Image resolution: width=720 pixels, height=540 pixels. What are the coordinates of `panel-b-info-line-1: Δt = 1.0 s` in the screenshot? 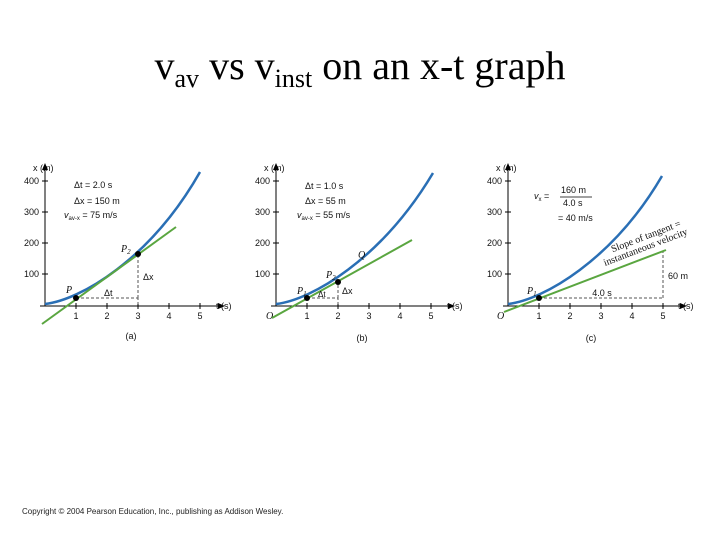 It's located at (324, 186).